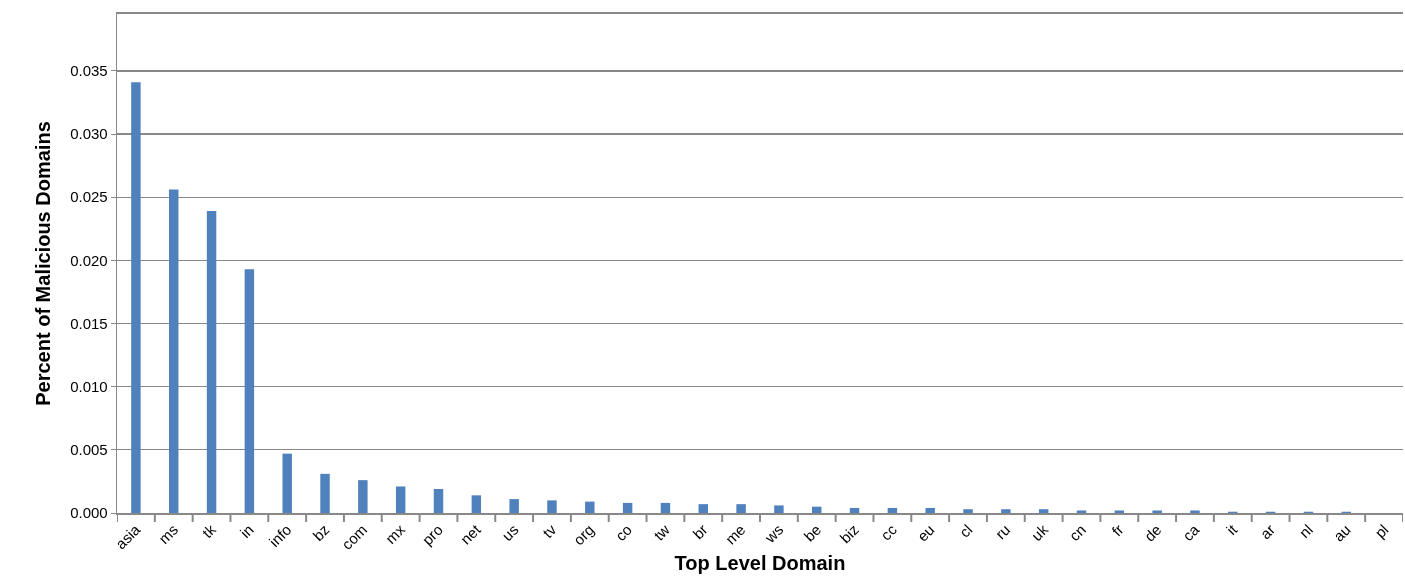  What do you see at coordinates (432, 534) in the screenshot?
I see `x-tick-label: pro` at bounding box center [432, 534].